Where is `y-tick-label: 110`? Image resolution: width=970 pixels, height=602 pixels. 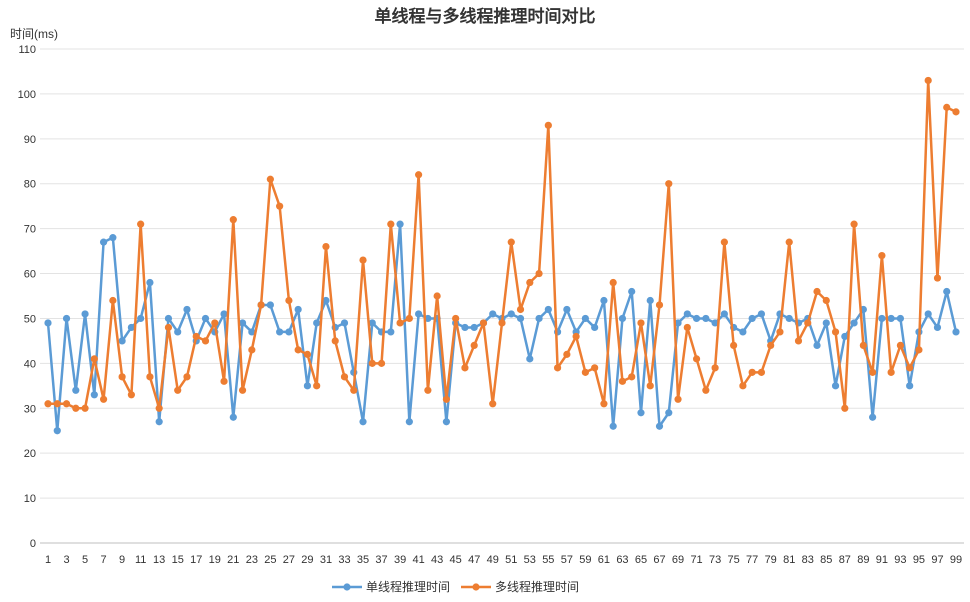 y-tick-label: 110 is located at coordinates (27, 50).